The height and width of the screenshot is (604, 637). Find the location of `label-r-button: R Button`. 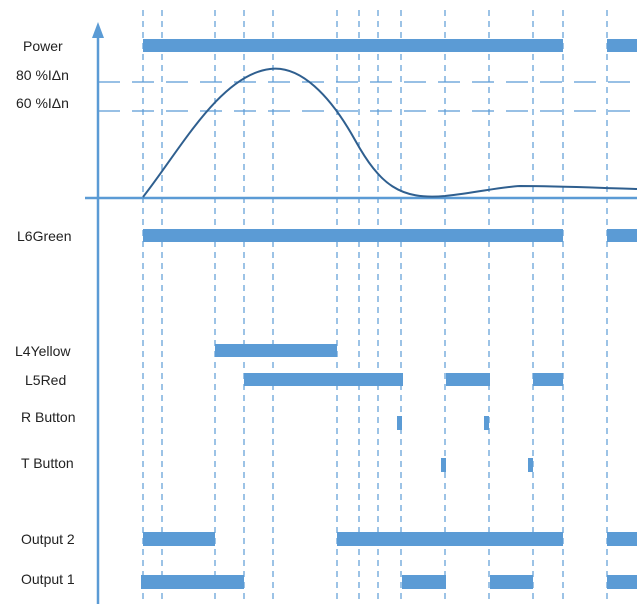

label-r-button: R Button is located at coordinates (48, 417).